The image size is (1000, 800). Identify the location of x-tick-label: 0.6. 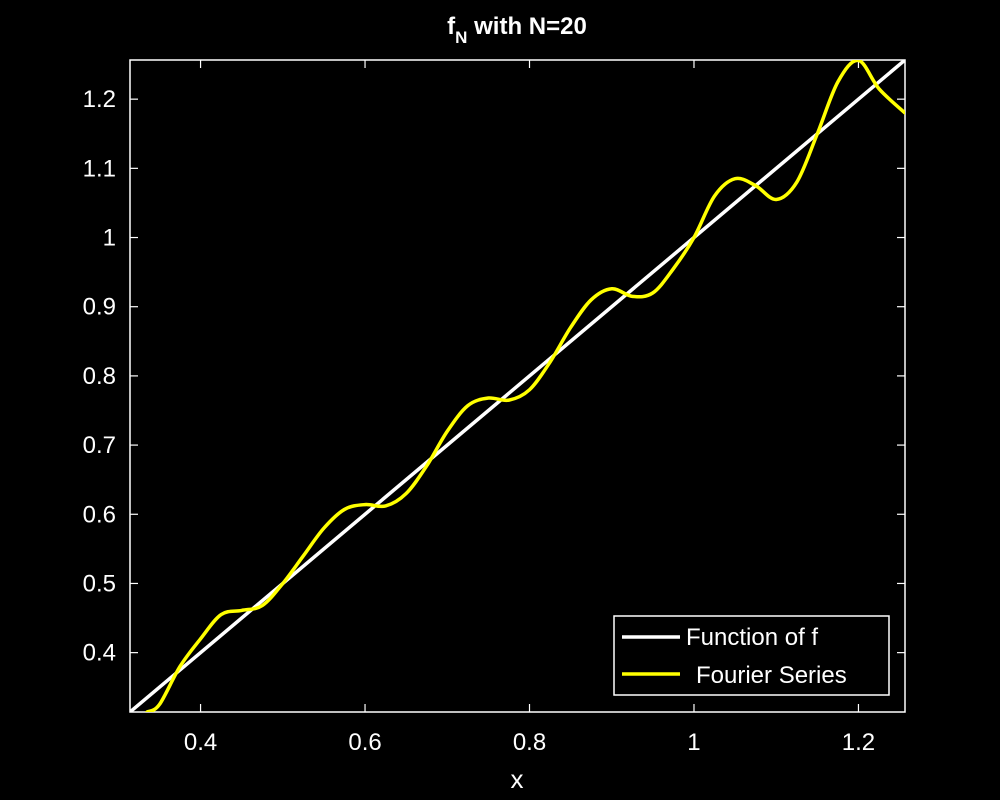
(364, 742).